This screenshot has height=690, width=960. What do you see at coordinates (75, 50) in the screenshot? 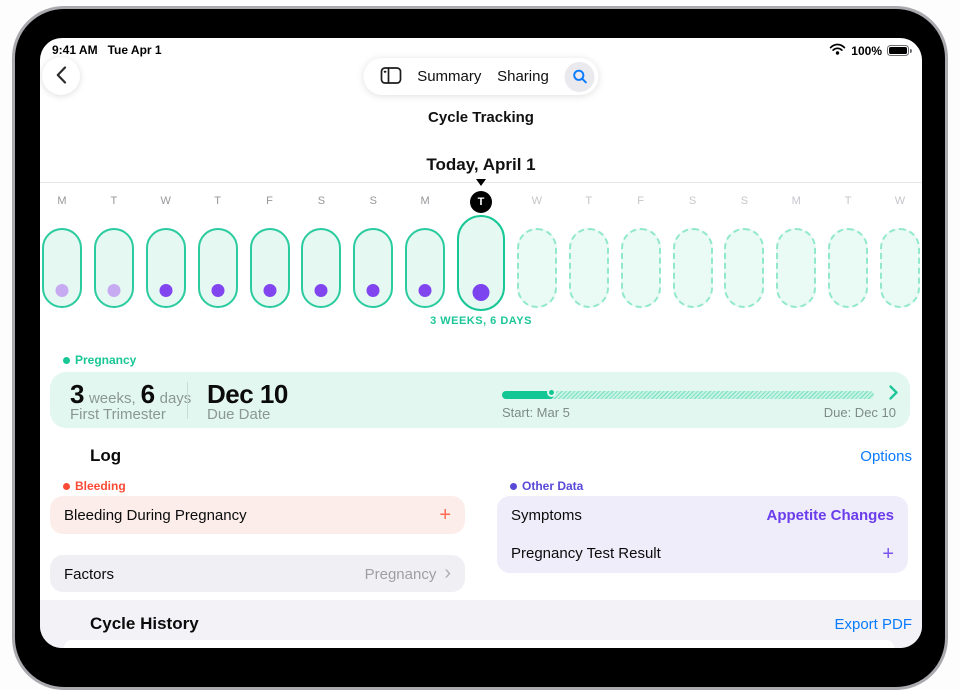
I see `clock: 9:41 AM` at bounding box center [75, 50].